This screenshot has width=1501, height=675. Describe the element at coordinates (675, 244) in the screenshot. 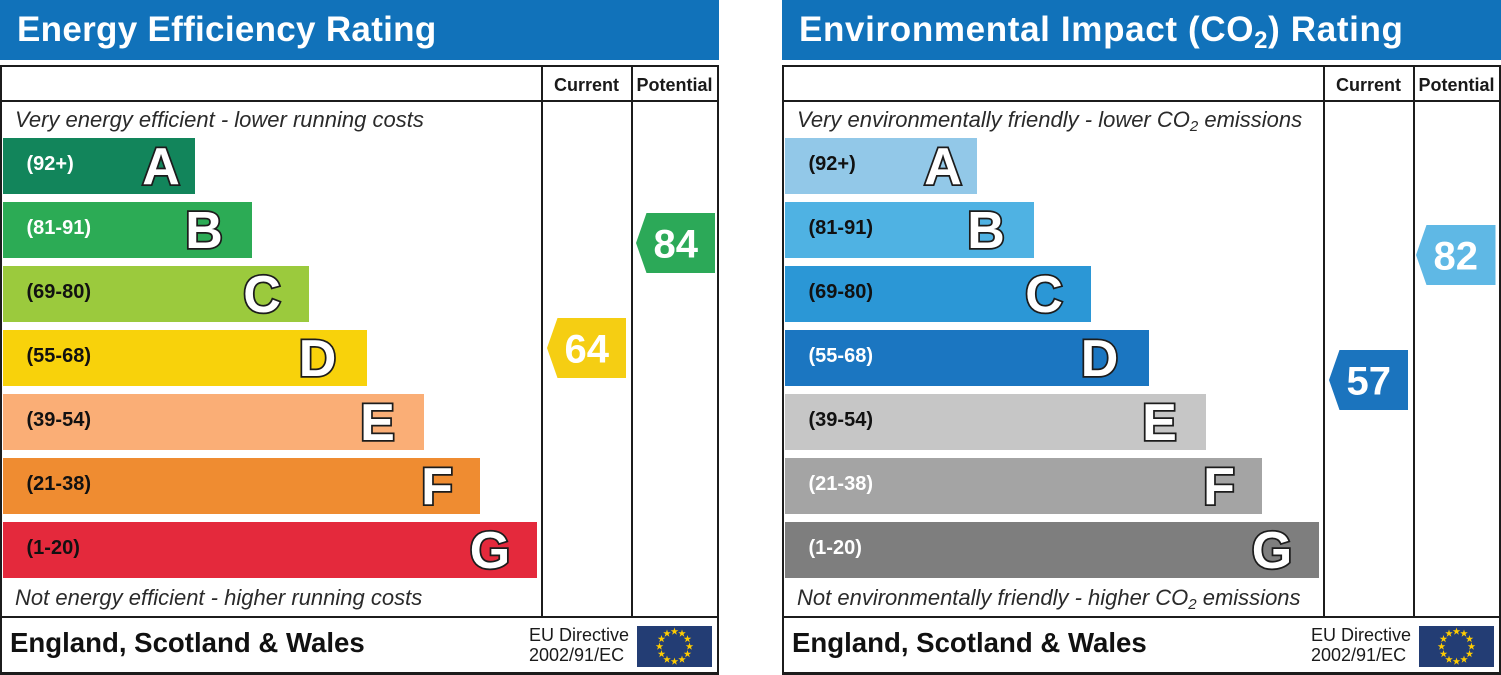

I see `svg-text: 84` at that location.